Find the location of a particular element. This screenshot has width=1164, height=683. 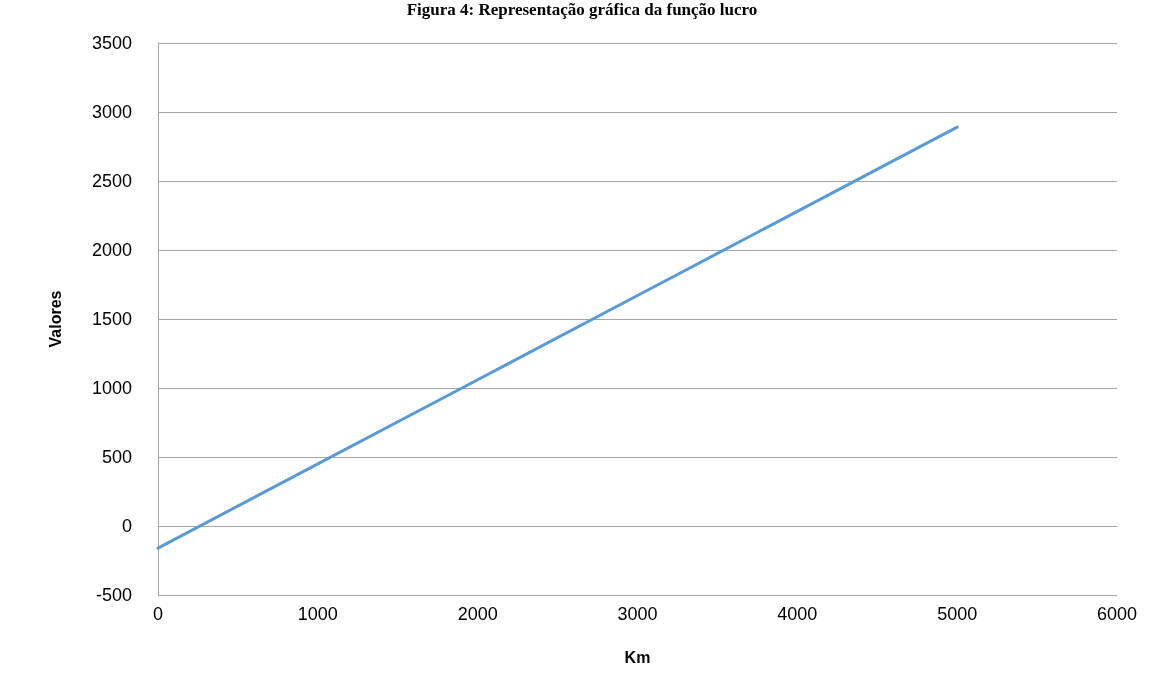

chart-title: Figura 4: Representação gráfica da função lucro is located at coordinates (582, 9).